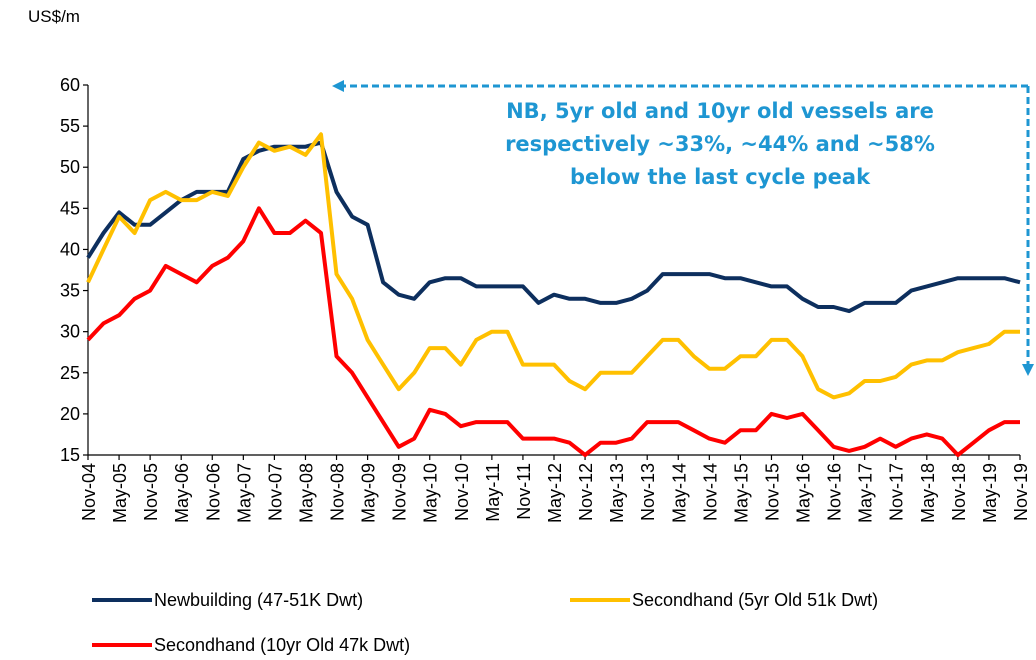 Image resolution: width=1036 pixels, height=660 pixels. I want to click on annotation-line: respectively ~33%, ~44% and ~58%, so click(720, 144).